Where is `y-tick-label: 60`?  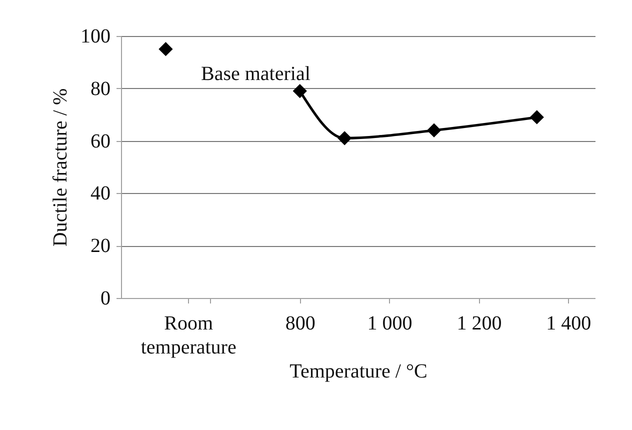
y-tick-label: 60 is located at coordinates (100, 141).